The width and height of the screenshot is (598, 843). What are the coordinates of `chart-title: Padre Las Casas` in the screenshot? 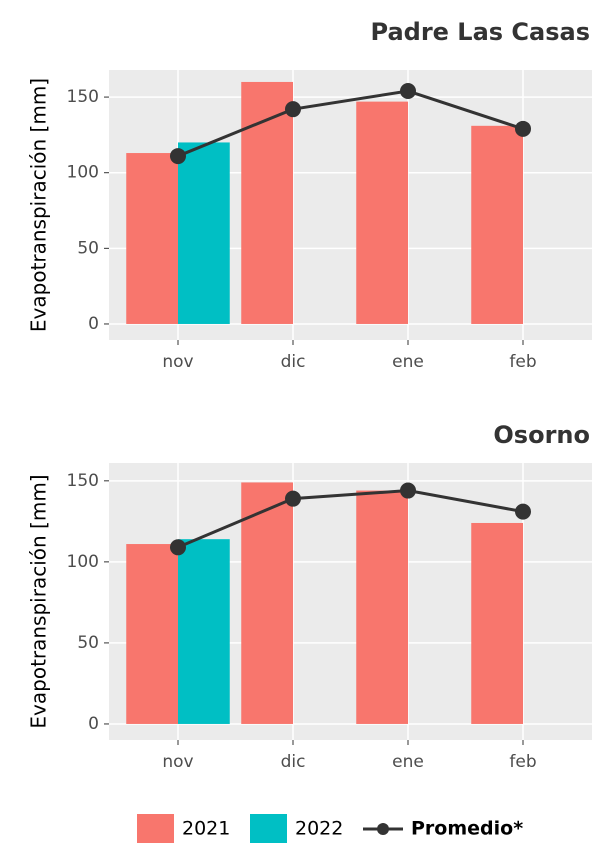 It's located at (481, 32).